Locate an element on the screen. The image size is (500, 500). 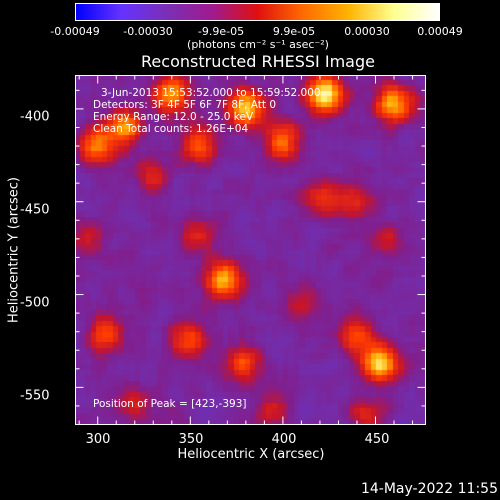
y-tick-label: -450 is located at coordinates (35, 210).